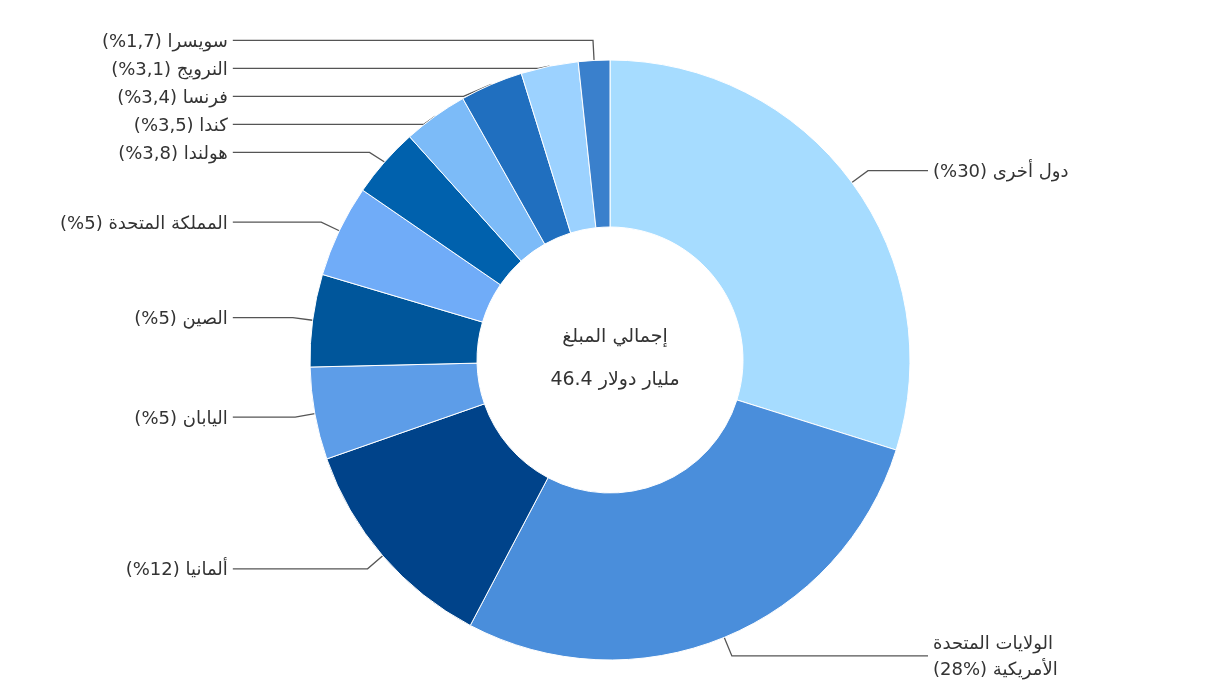 This screenshot has height=700, width=1220. What do you see at coordinates (173, 152) in the screenshot?
I see `slice-label: (%3,8) هولندا` at bounding box center [173, 152].